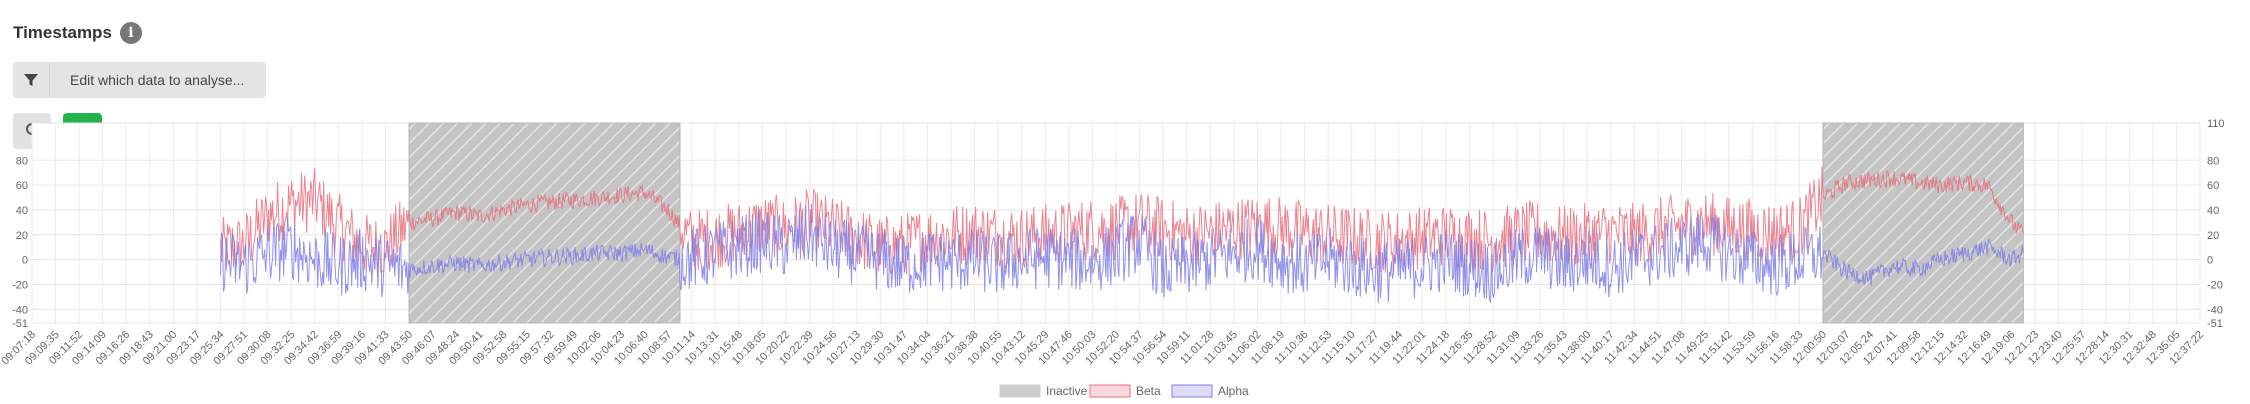 The height and width of the screenshot is (404, 2250). Describe the element at coordinates (1020, 391) in the screenshot. I see `legend-swatch-inactive` at that location.